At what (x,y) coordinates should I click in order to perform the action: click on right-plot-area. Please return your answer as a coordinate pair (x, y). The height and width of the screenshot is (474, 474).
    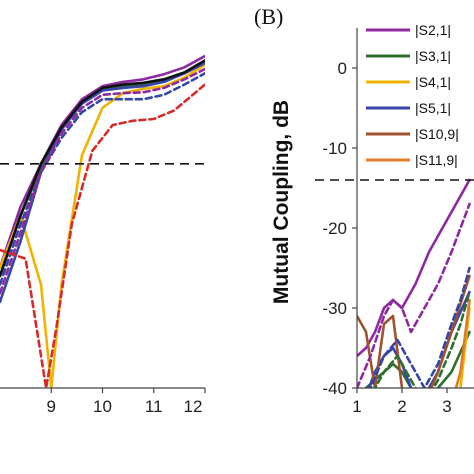
    Looking at the image, I should click on (414, 283).